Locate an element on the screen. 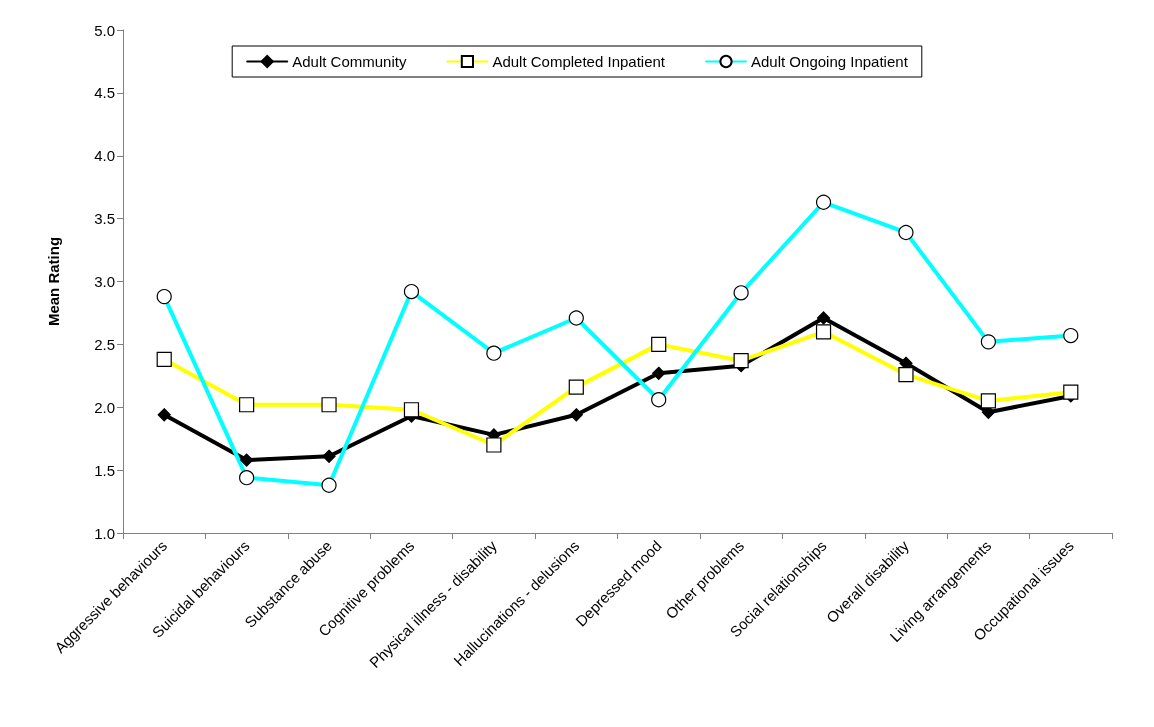  legend-label: Adult Ongoing Inpatient is located at coordinates (830, 61).